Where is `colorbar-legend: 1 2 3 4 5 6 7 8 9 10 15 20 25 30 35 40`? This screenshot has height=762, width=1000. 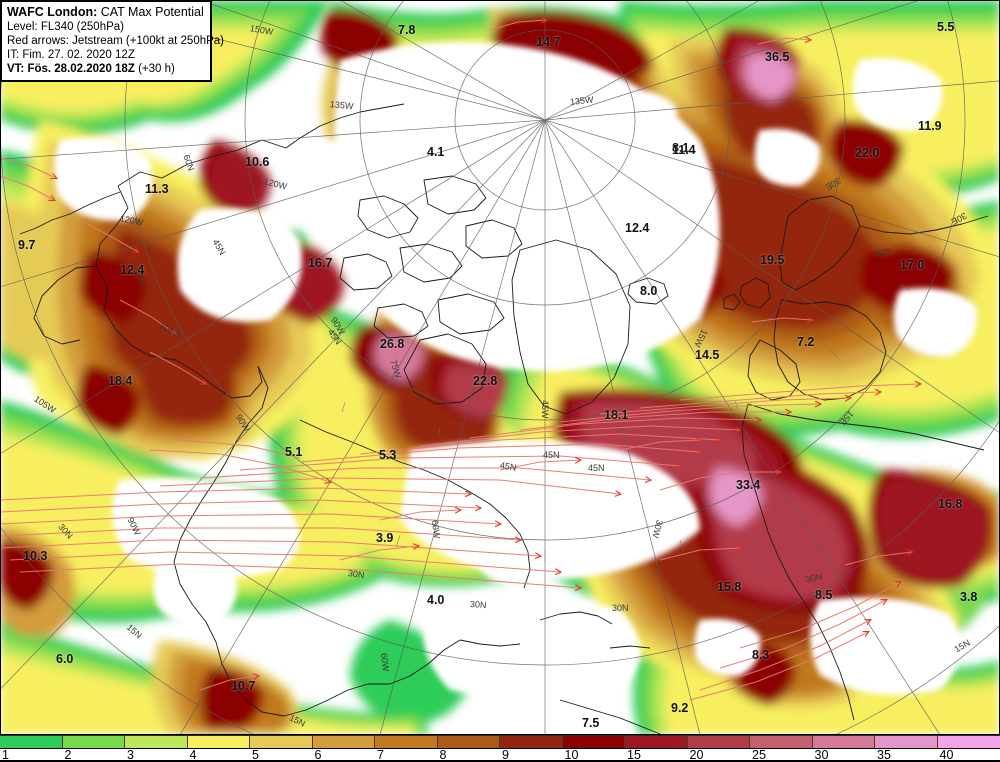 colorbar-legend: 1 2 3 4 5 6 7 8 9 10 15 20 25 30 35 40 is located at coordinates (500, 748).